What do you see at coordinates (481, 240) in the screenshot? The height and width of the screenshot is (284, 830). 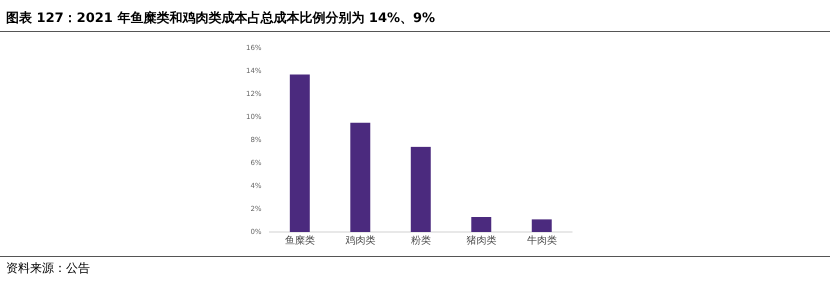 I see `x-tick-label: 猪肉类` at bounding box center [481, 240].